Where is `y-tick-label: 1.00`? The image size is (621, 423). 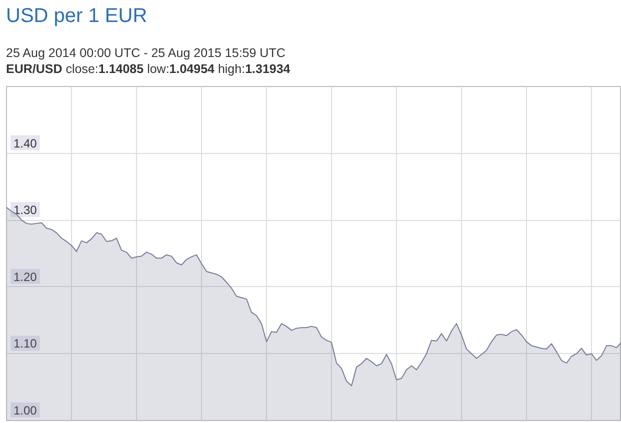 y-tick-label: 1.00 is located at coordinates (26, 411).